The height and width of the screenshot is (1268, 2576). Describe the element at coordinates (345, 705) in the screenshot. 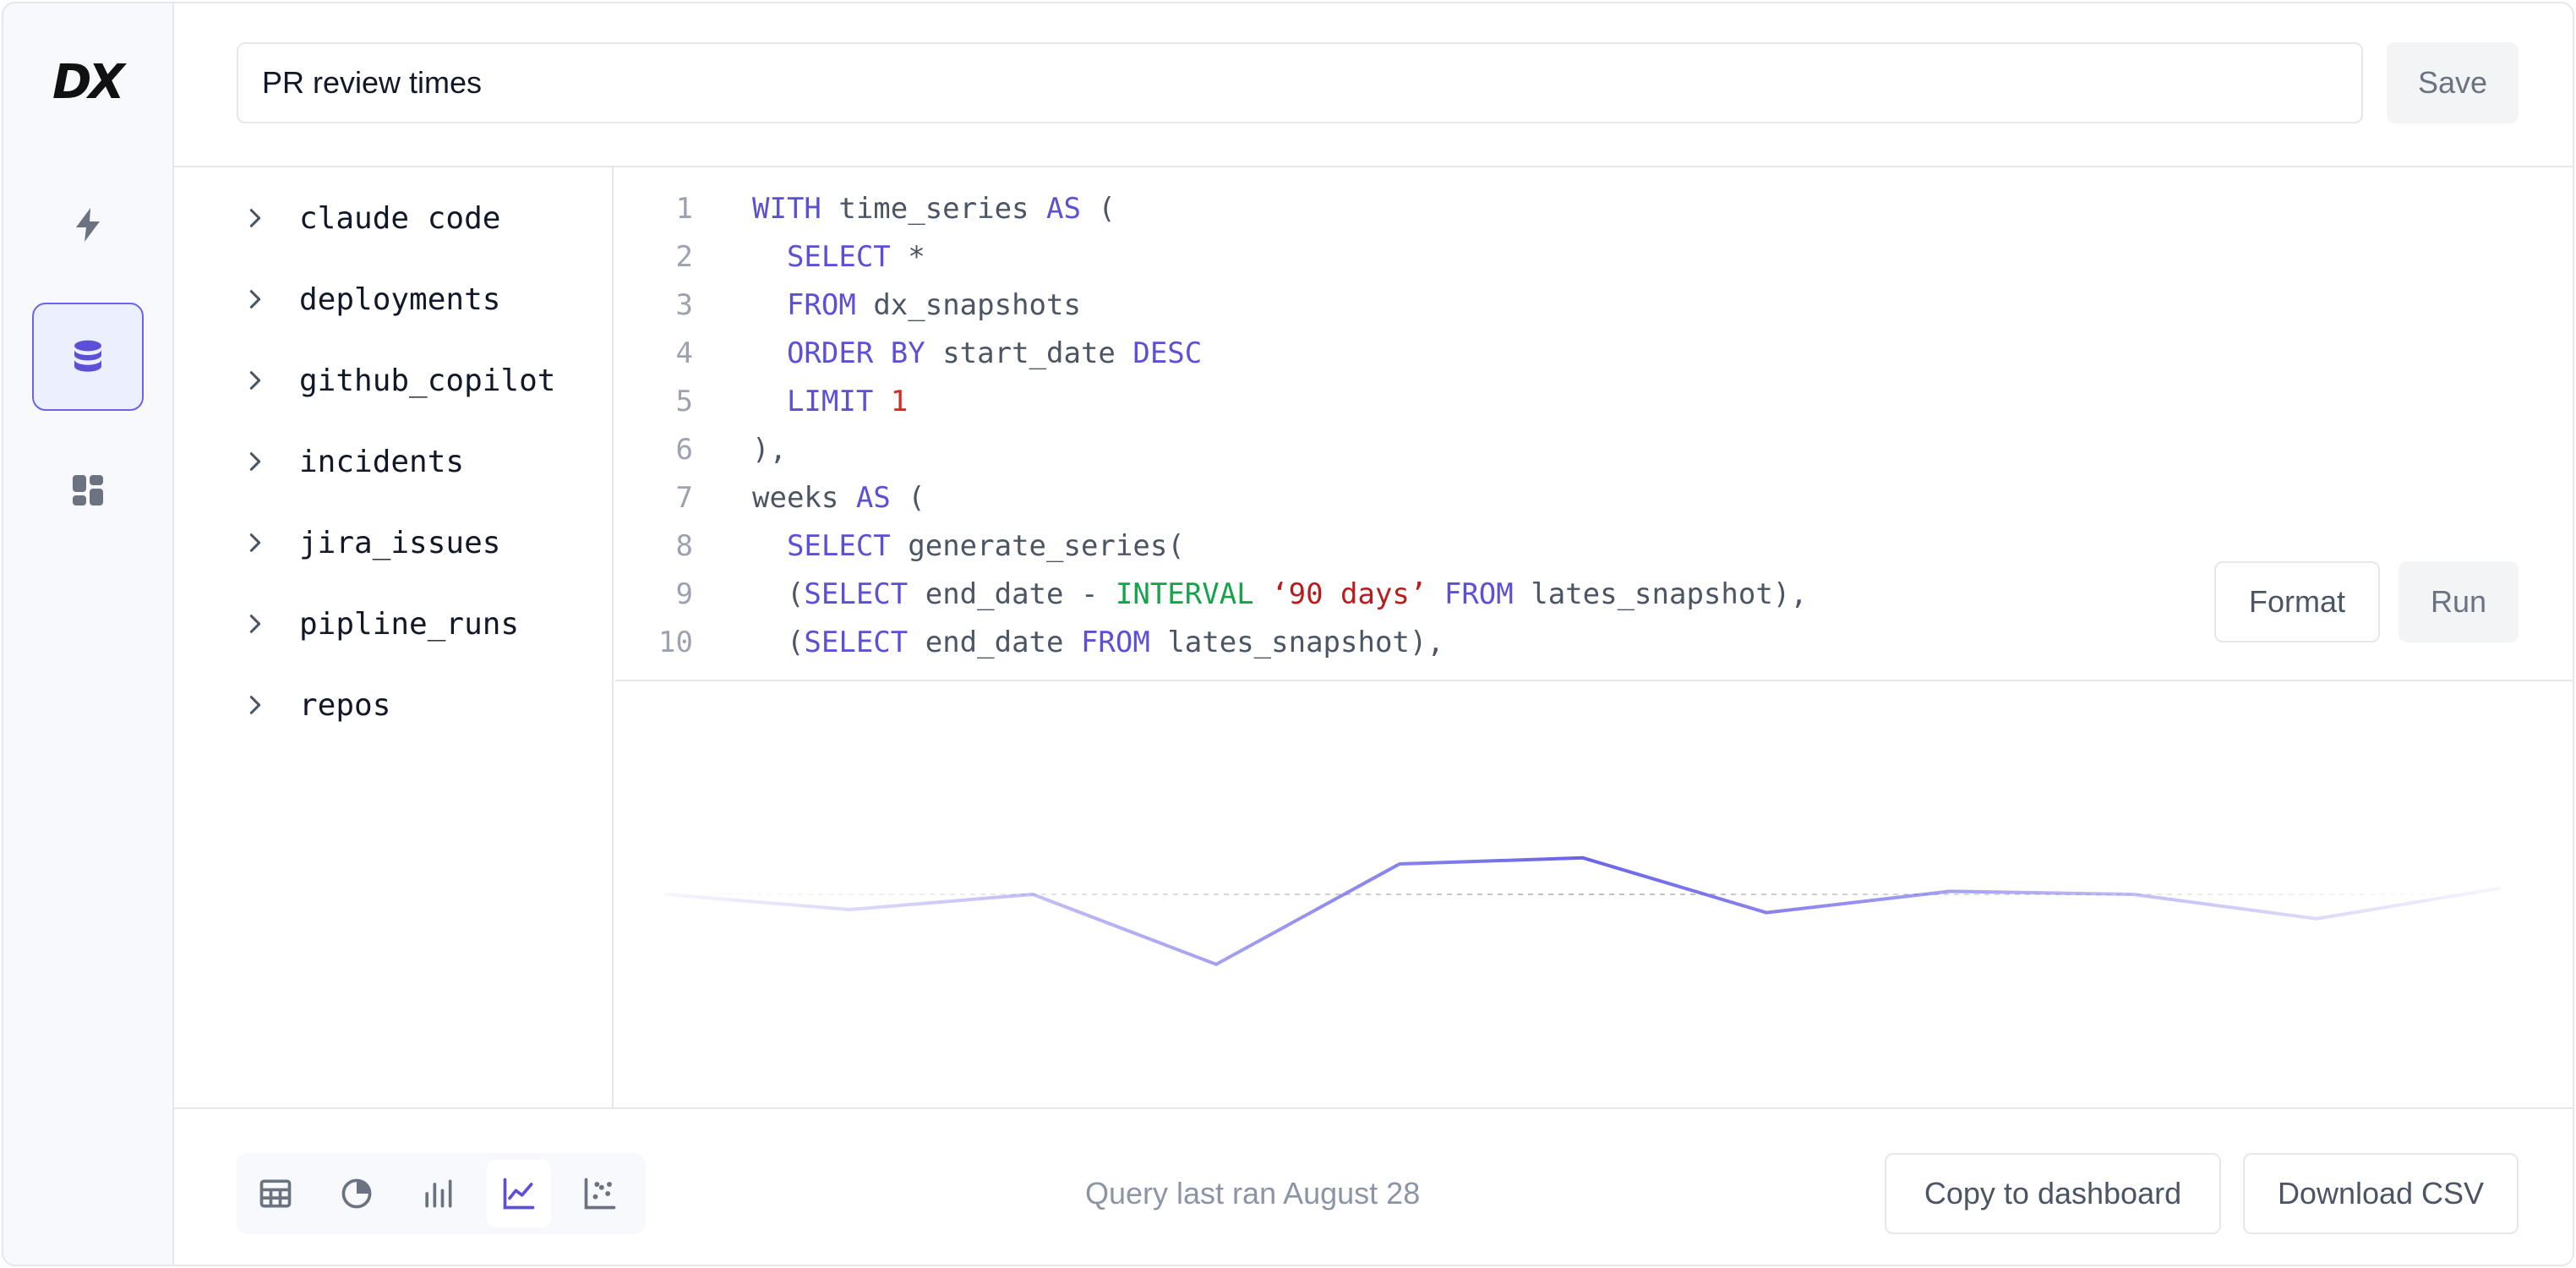

I see `schema-table-label: repos` at that location.